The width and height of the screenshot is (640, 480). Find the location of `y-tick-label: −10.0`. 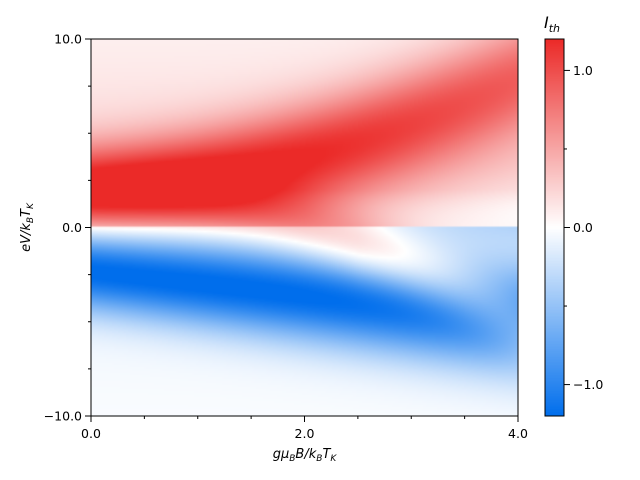

y-tick-label: −10.0 is located at coordinates (63, 416).